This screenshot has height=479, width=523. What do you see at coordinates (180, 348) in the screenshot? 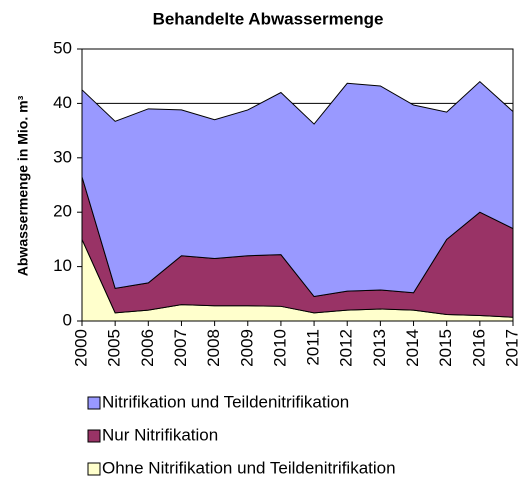
I see `x-tick-label: 2007` at bounding box center [180, 348].